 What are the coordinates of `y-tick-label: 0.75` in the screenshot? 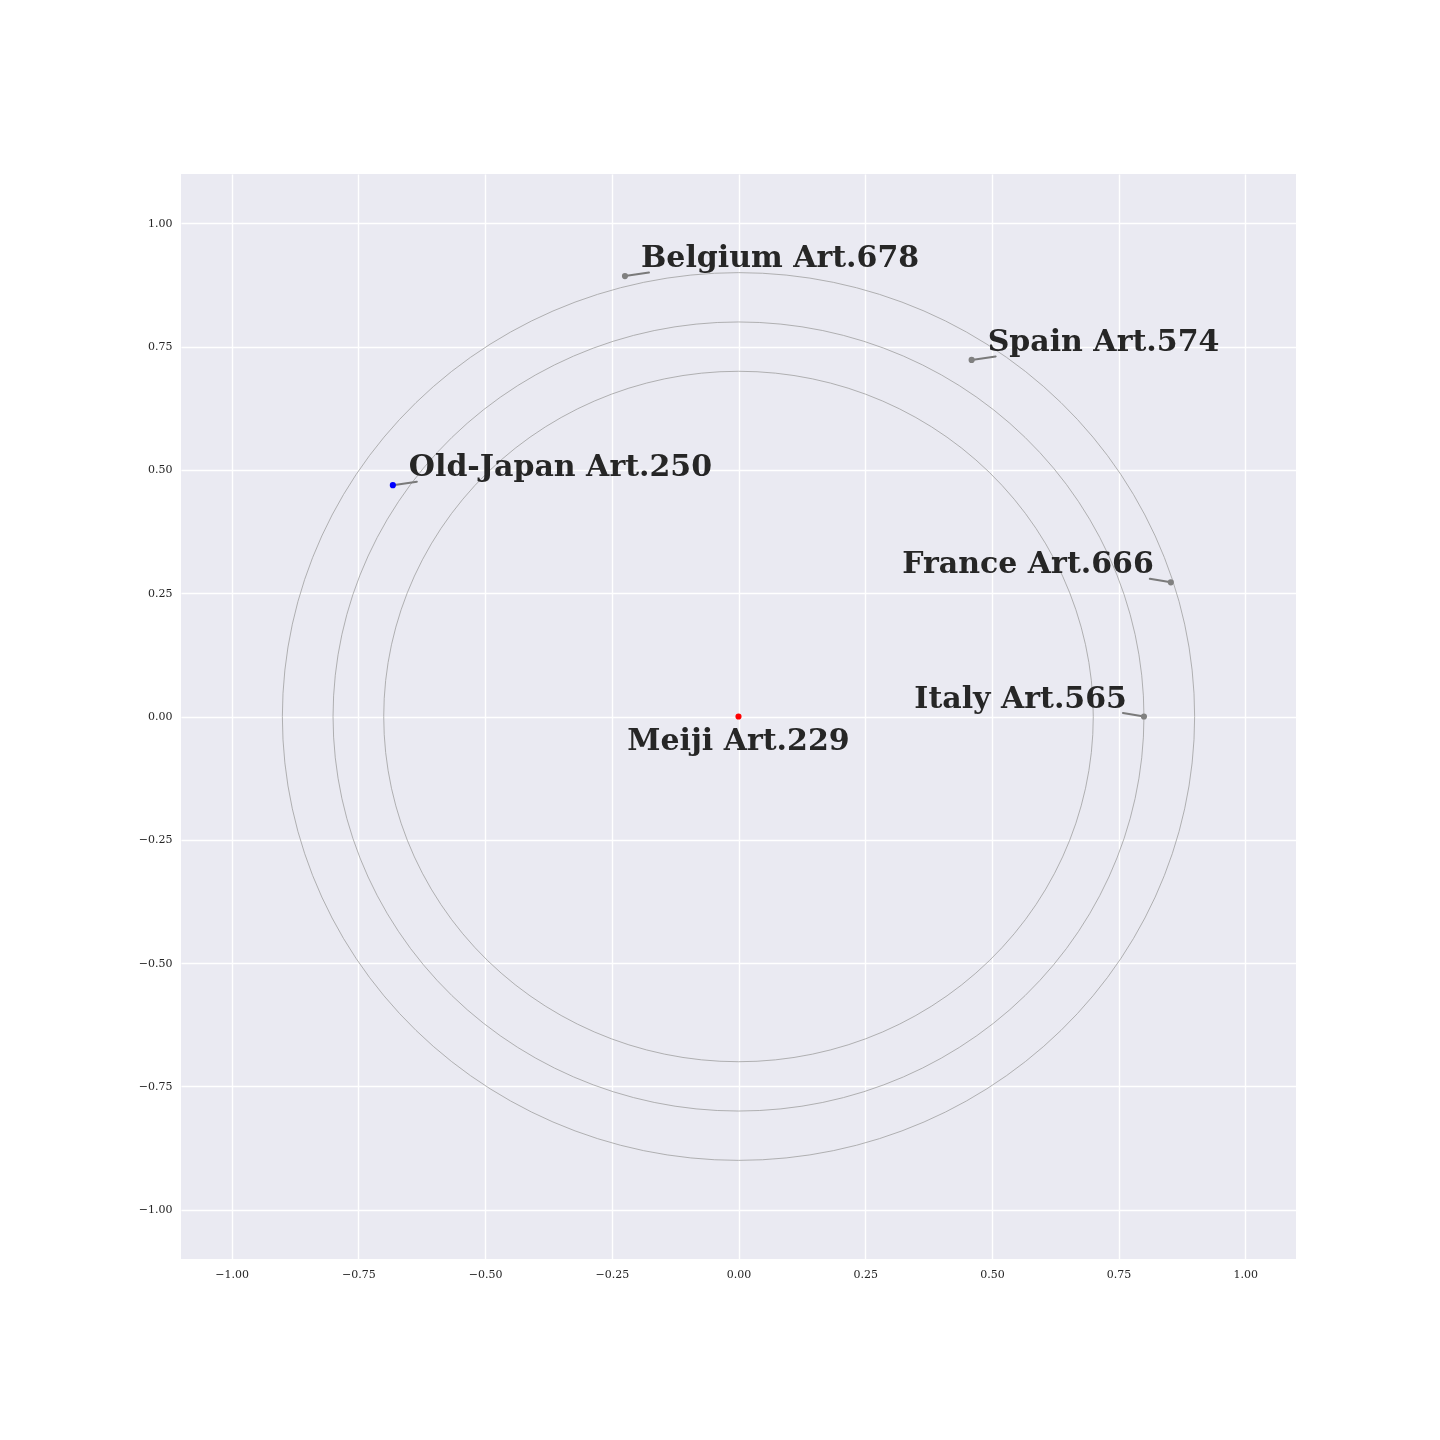 It's located at (160, 347).